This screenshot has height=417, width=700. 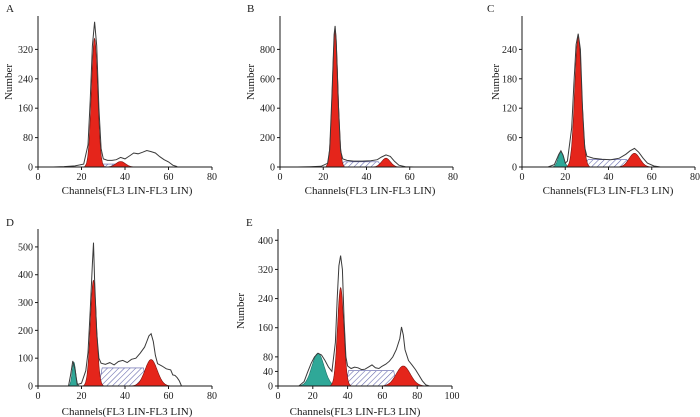 What do you see at coordinates (38, 177) in the screenshot?
I see `panel-a-x-tick-label: 0` at bounding box center [38, 177].